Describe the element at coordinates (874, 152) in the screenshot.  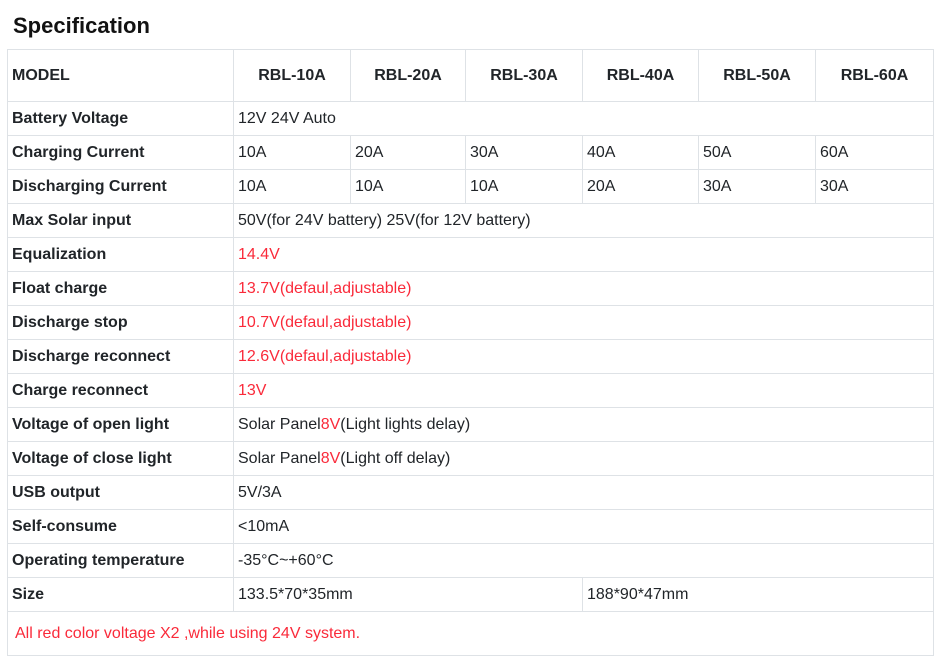
I see `spec-value-cell: 60A` at that location.